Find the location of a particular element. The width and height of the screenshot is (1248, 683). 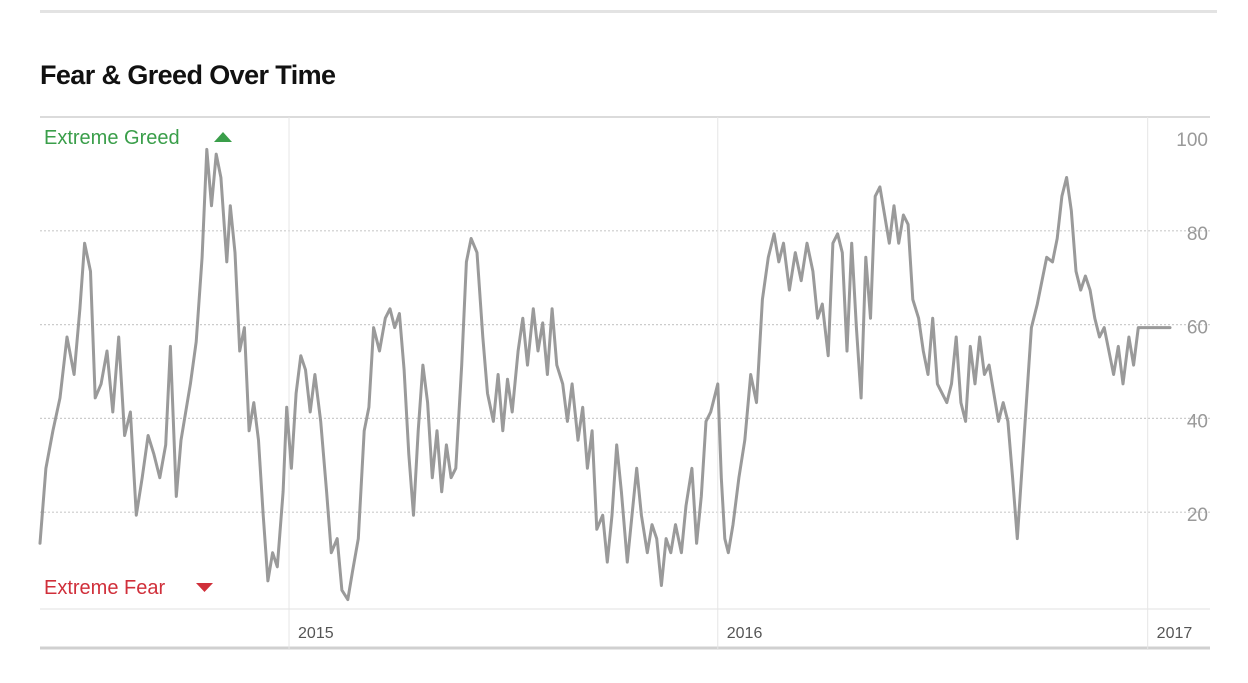

triangle-down-icon is located at coordinates (204, 587).